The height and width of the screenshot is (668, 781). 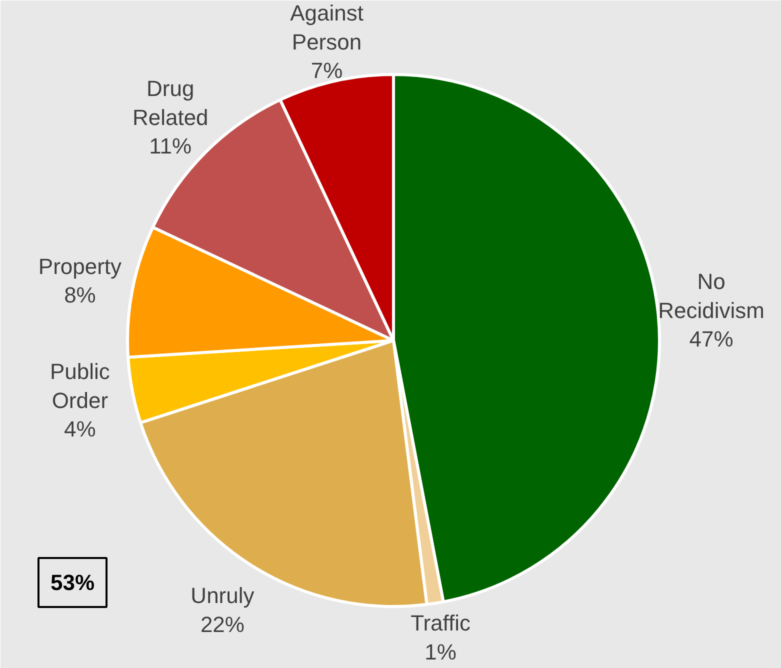 I want to click on slice-label: Traffic, so click(x=440, y=623).